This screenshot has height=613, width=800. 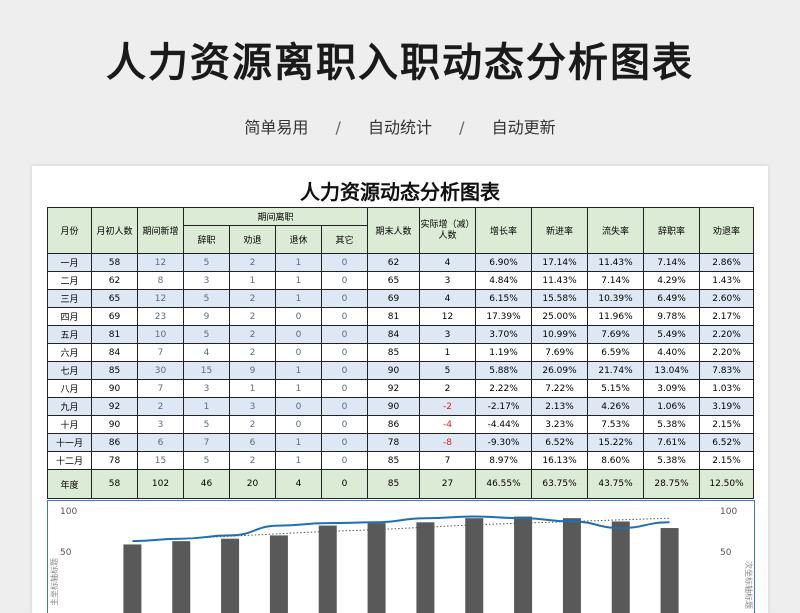 I want to click on col-start: 月初人数, so click(x=114, y=230).